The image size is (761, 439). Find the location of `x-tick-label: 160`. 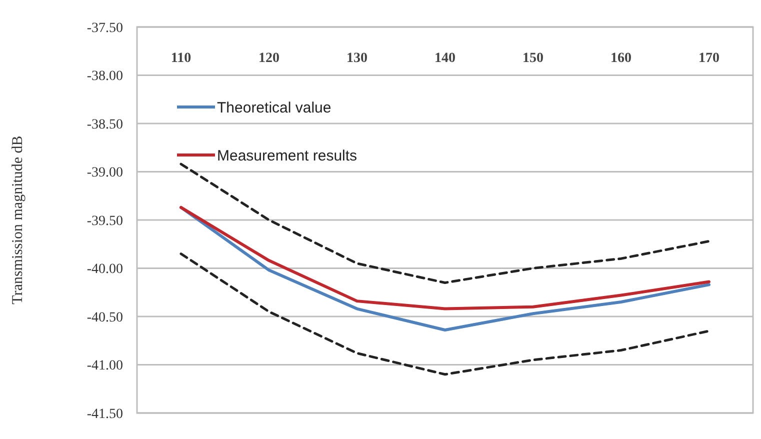

x-tick-label: 160 is located at coordinates (621, 58).